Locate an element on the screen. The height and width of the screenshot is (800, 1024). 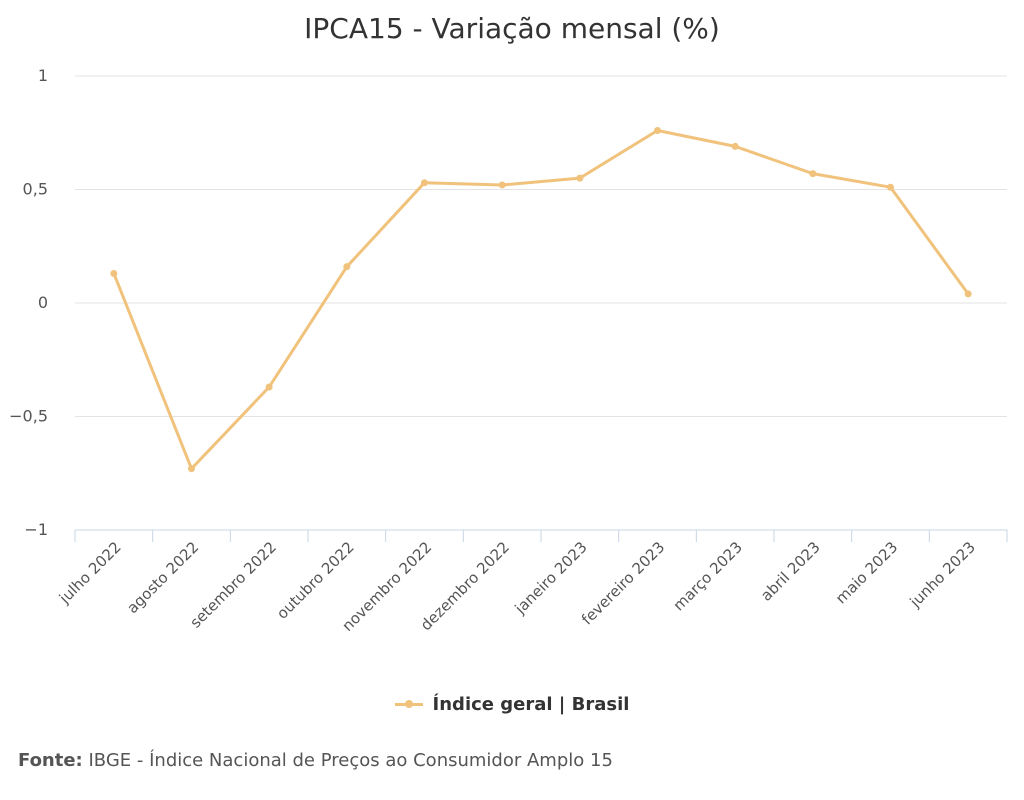
legend-label: Índice geral | Brasil is located at coordinates (531, 704).